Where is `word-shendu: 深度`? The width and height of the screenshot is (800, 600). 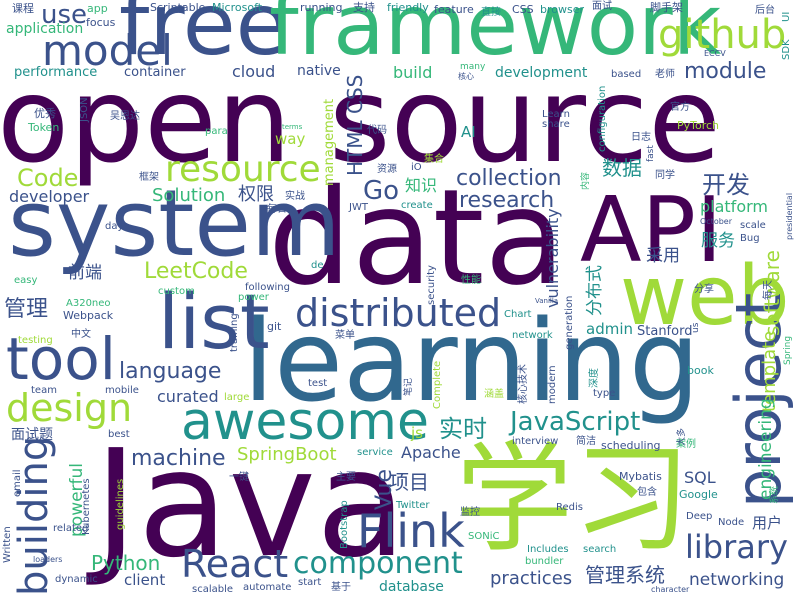 word-shendu: 深度 is located at coordinates (594, 378).